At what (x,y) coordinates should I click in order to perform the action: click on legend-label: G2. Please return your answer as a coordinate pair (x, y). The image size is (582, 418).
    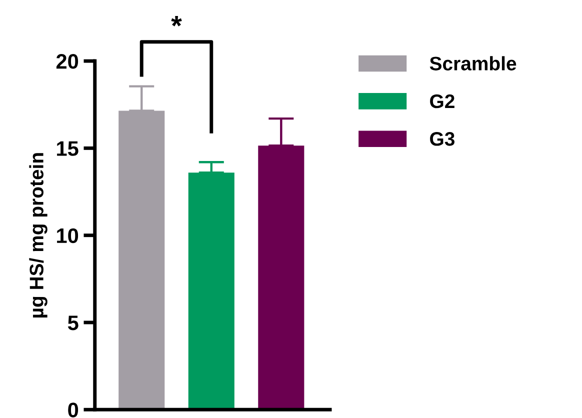
    Looking at the image, I should click on (442, 101).